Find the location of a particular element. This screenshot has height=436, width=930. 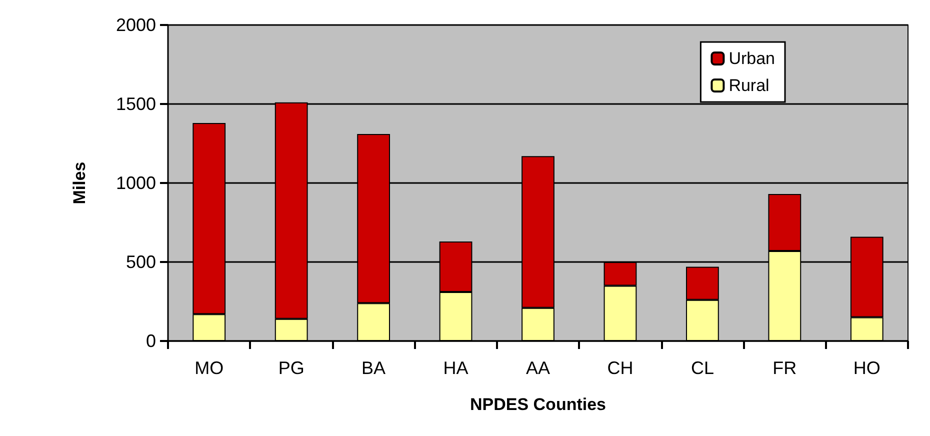

x-tick-label: FR is located at coordinates (784, 368).